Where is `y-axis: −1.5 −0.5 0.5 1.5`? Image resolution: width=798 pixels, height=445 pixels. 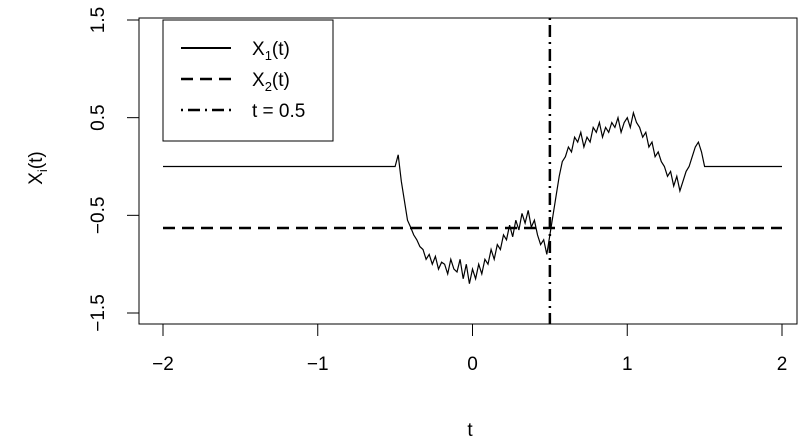
y-axis: −1.5 −0.5 0.5 1.5 is located at coordinates (114, 169).